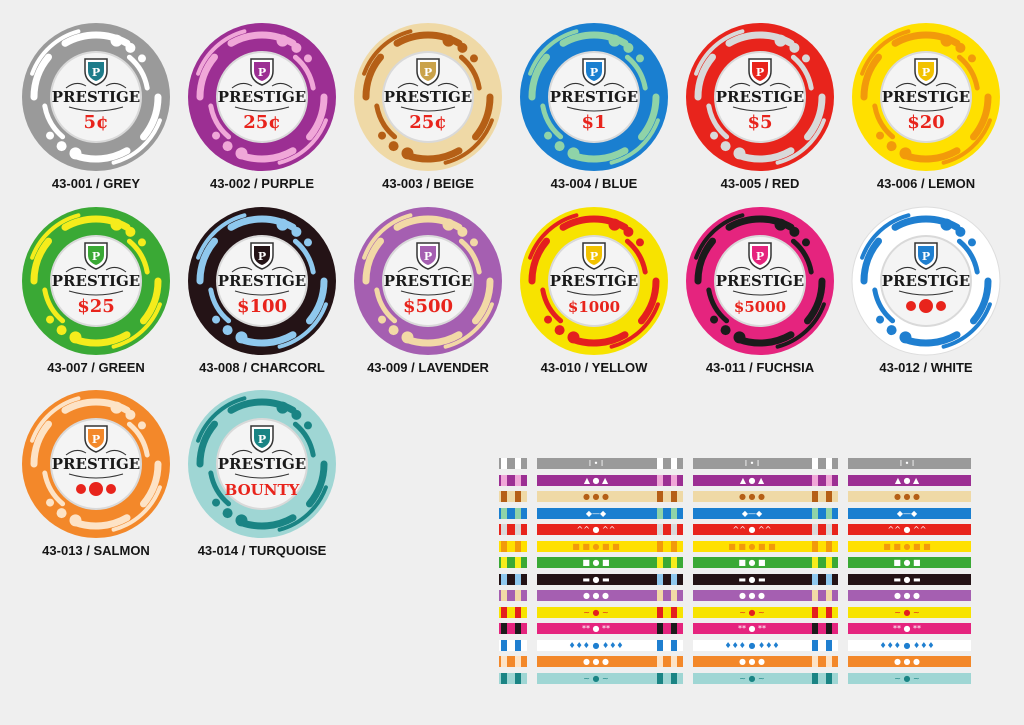 This screenshot has height=725, width=1024. Describe the element at coordinates (735, 645) in the screenshot. I see `edge-stripe-row: ♦♦♦ ● ♦♦♦ ♦♦♦ ● ♦♦♦ ♦♦♦ ● ♦♦♦` at that location.